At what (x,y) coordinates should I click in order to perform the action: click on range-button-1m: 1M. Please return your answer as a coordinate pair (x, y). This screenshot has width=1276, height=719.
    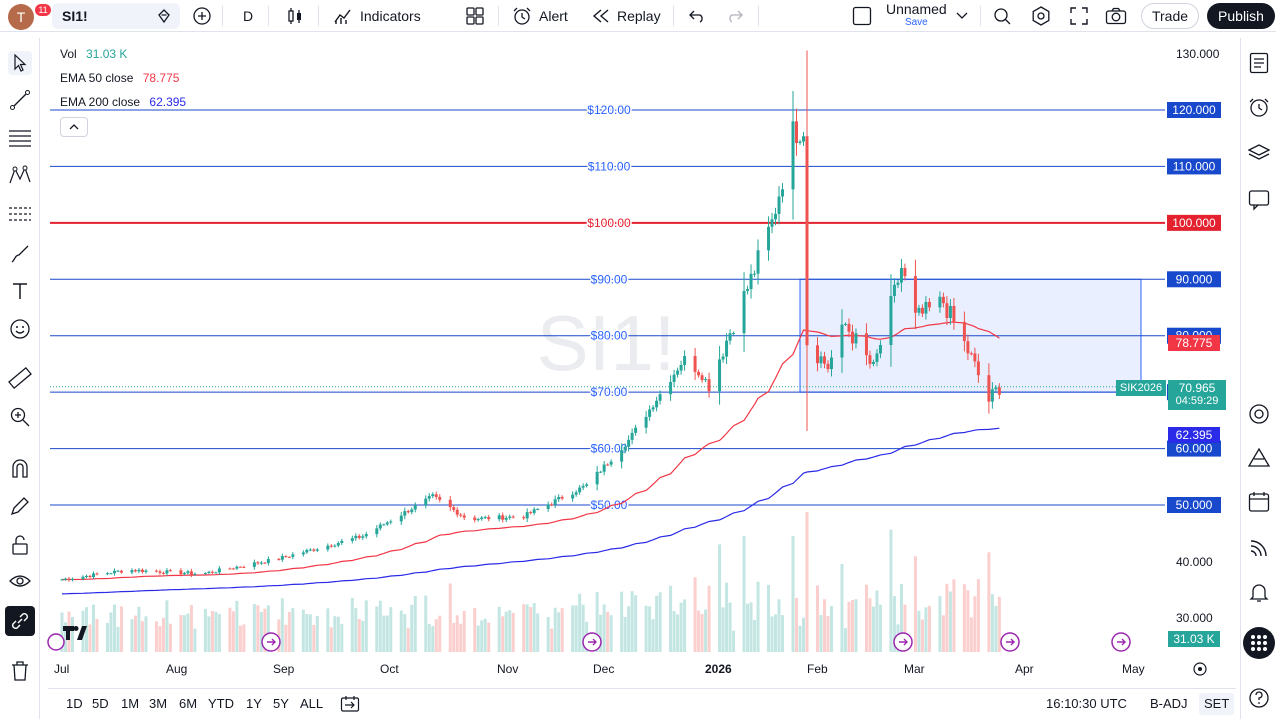
    Looking at the image, I should click on (130, 703).